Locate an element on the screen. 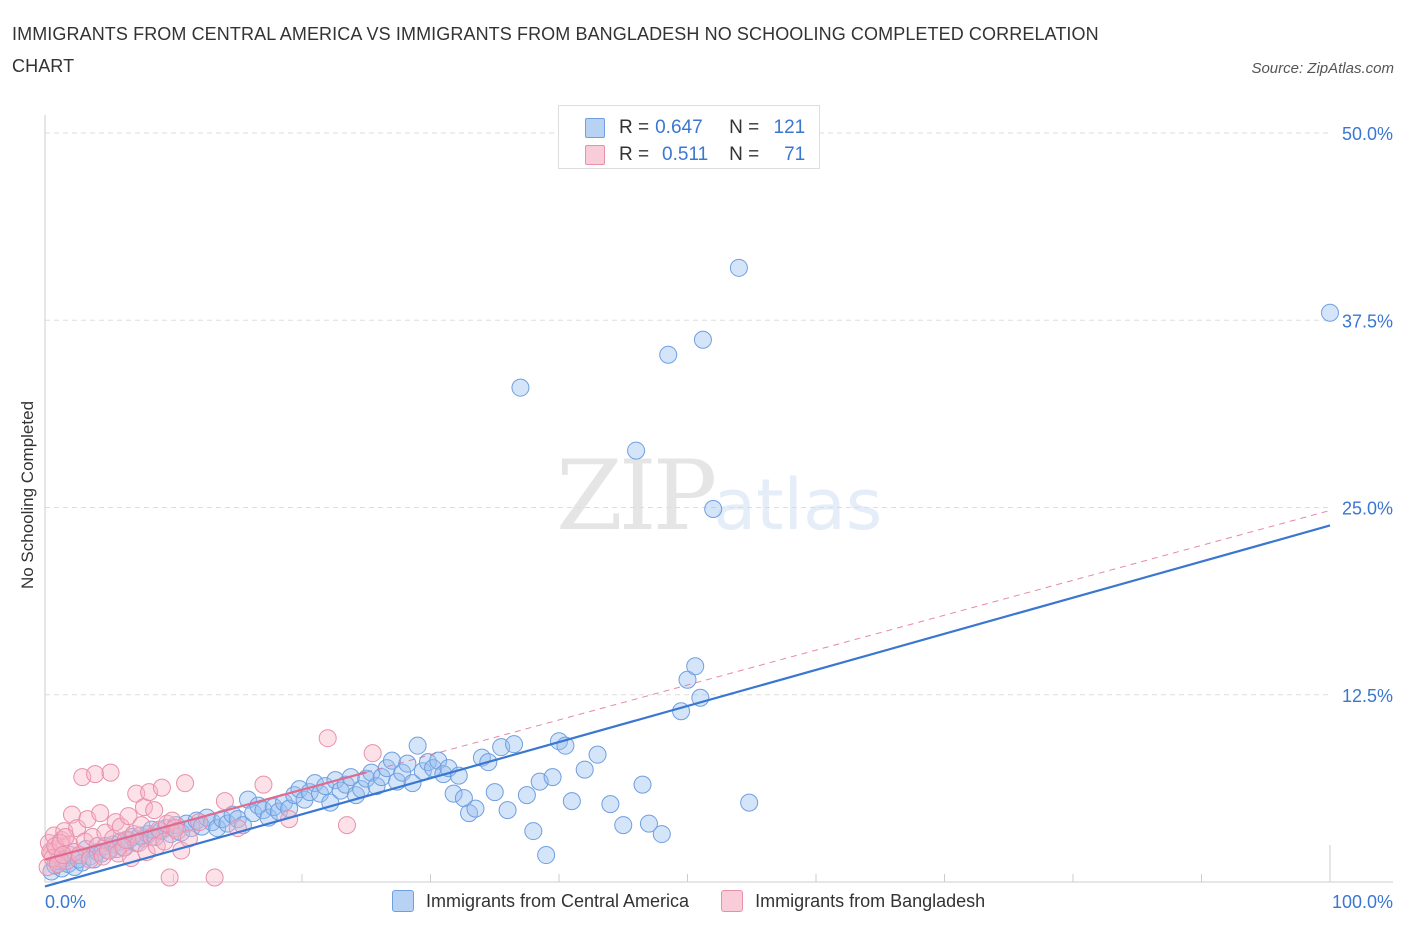 The image size is (1406, 930). stats-row-bangladesh: R = 0.511 N = 71 is located at coordinates (695, 155).